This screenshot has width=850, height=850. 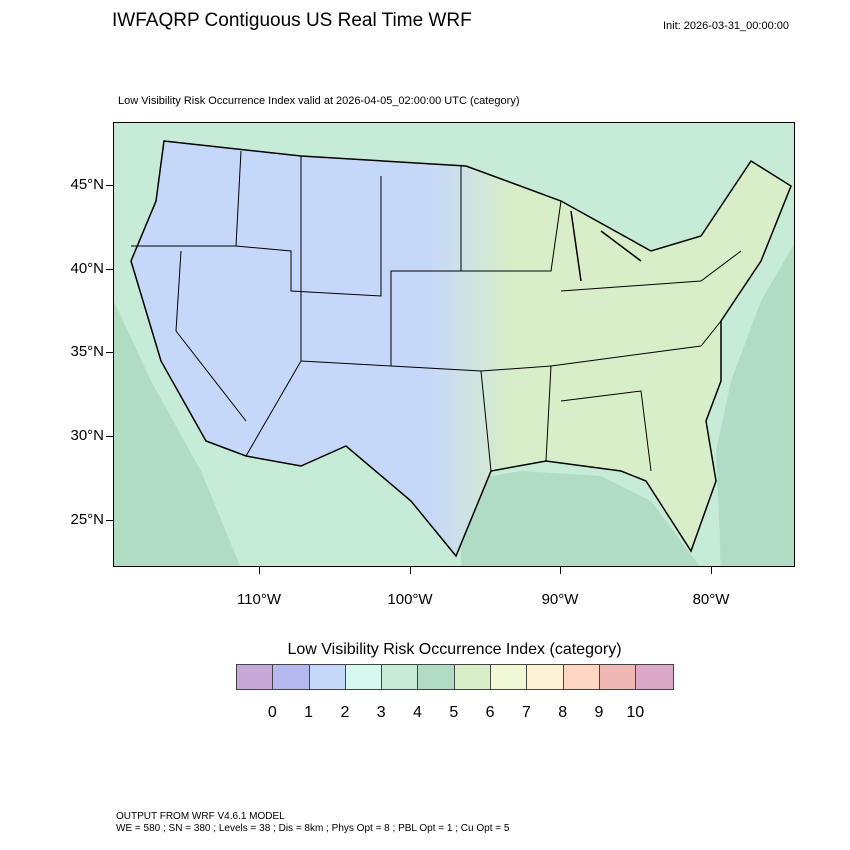 What do you see at coordinates (259, 599) in the screenshot?
I see `lon-label: 110°W` at bounding box center [259, 599].